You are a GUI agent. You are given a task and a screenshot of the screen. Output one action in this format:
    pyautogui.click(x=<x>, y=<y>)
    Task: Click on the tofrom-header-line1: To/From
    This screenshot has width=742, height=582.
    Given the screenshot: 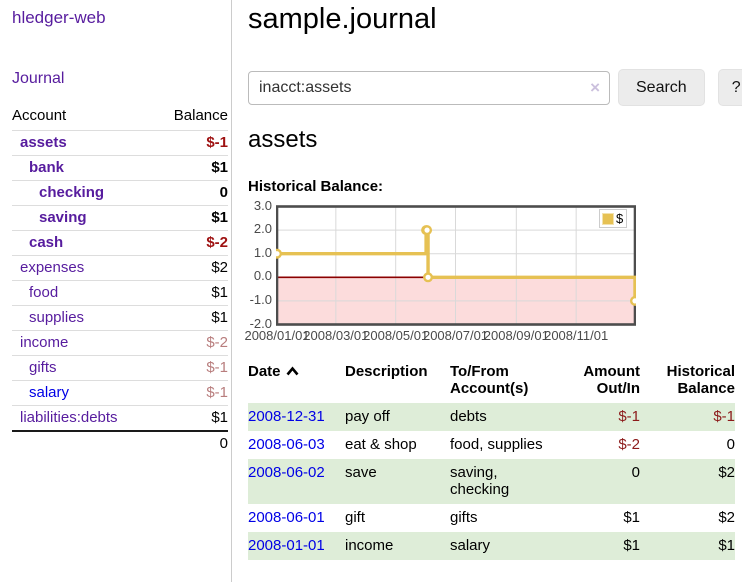 What is the action you would take?
    pyautogui.click(x=479, y=371)
    